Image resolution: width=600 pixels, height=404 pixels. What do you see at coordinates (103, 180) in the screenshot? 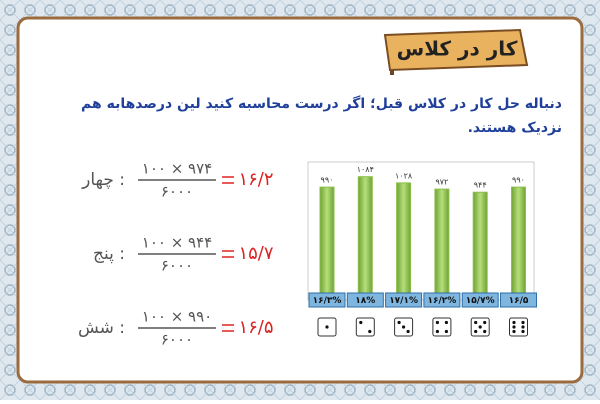
I see `eq-label: : چهار` at bounding box center [103, 180].